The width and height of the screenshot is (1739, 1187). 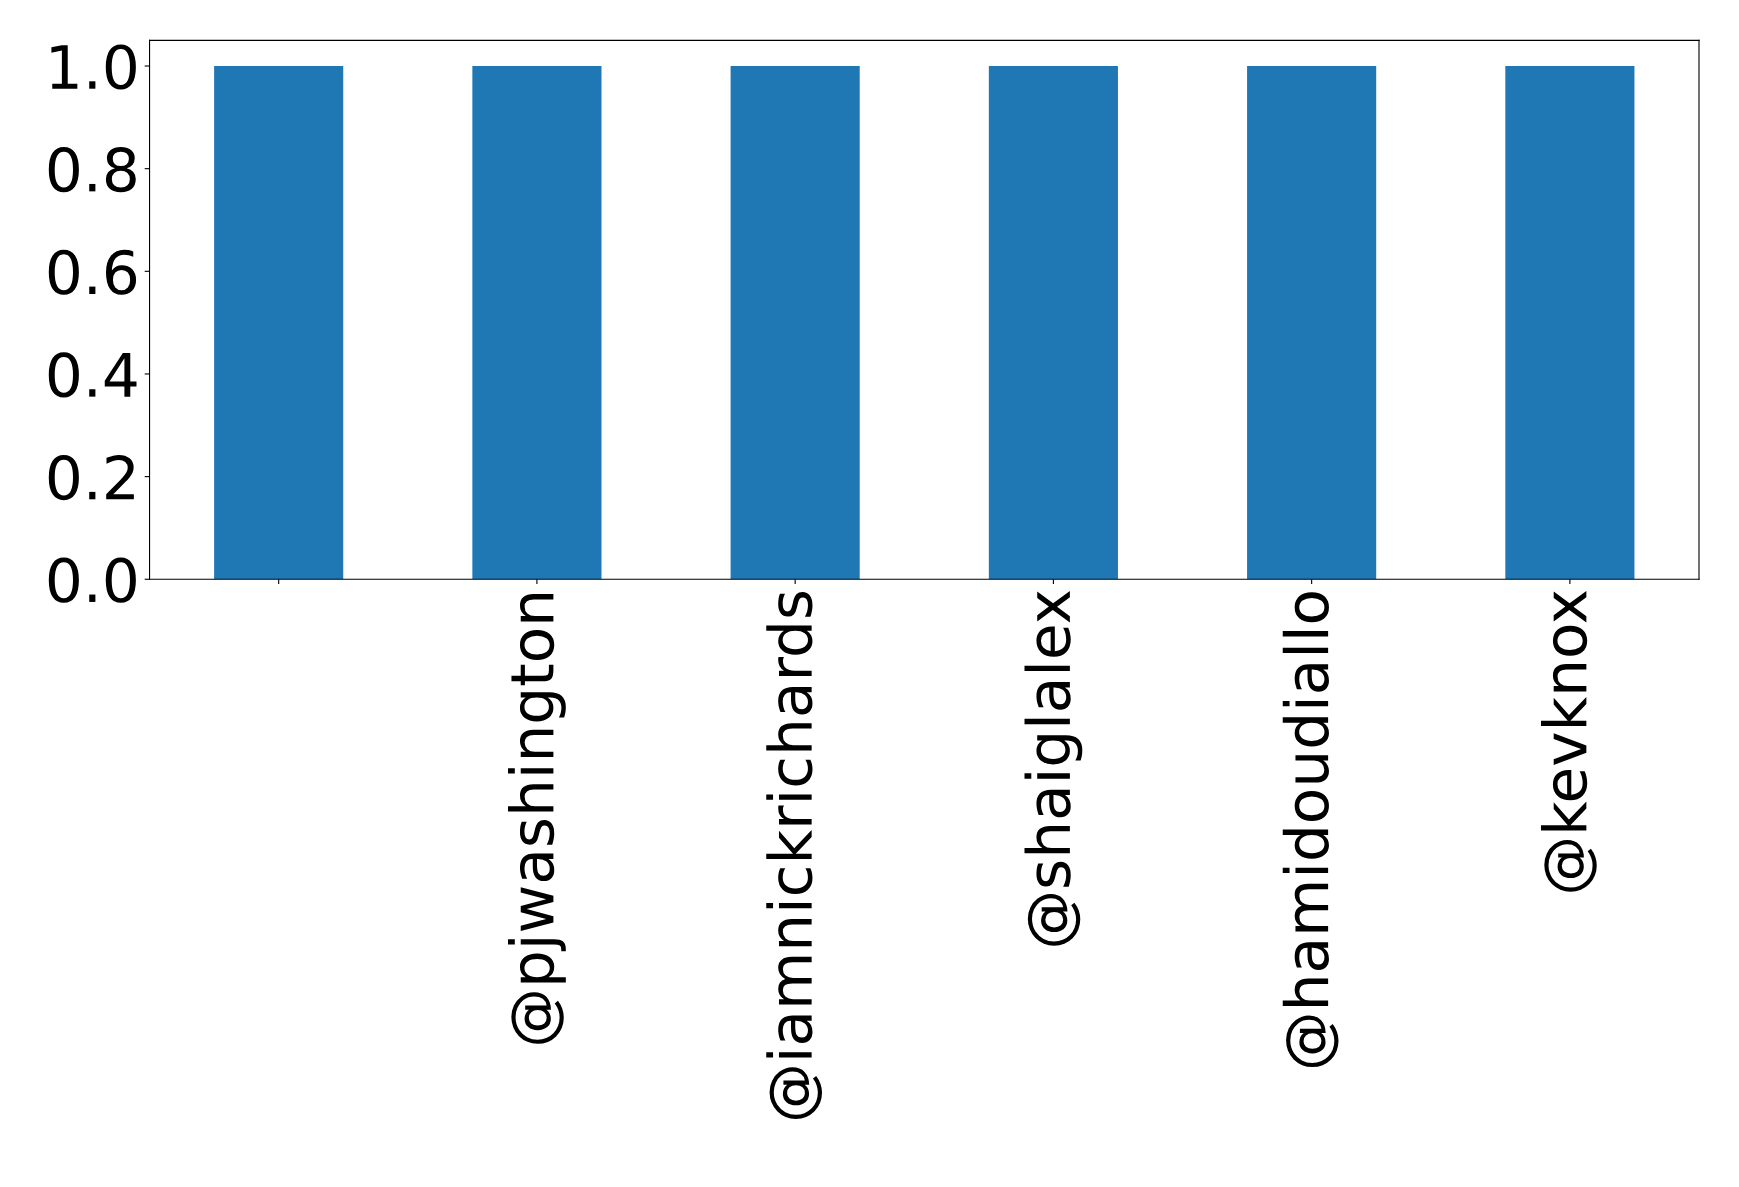 I want to click on y-tick-label: 0.2, so click(x=91, y=477).